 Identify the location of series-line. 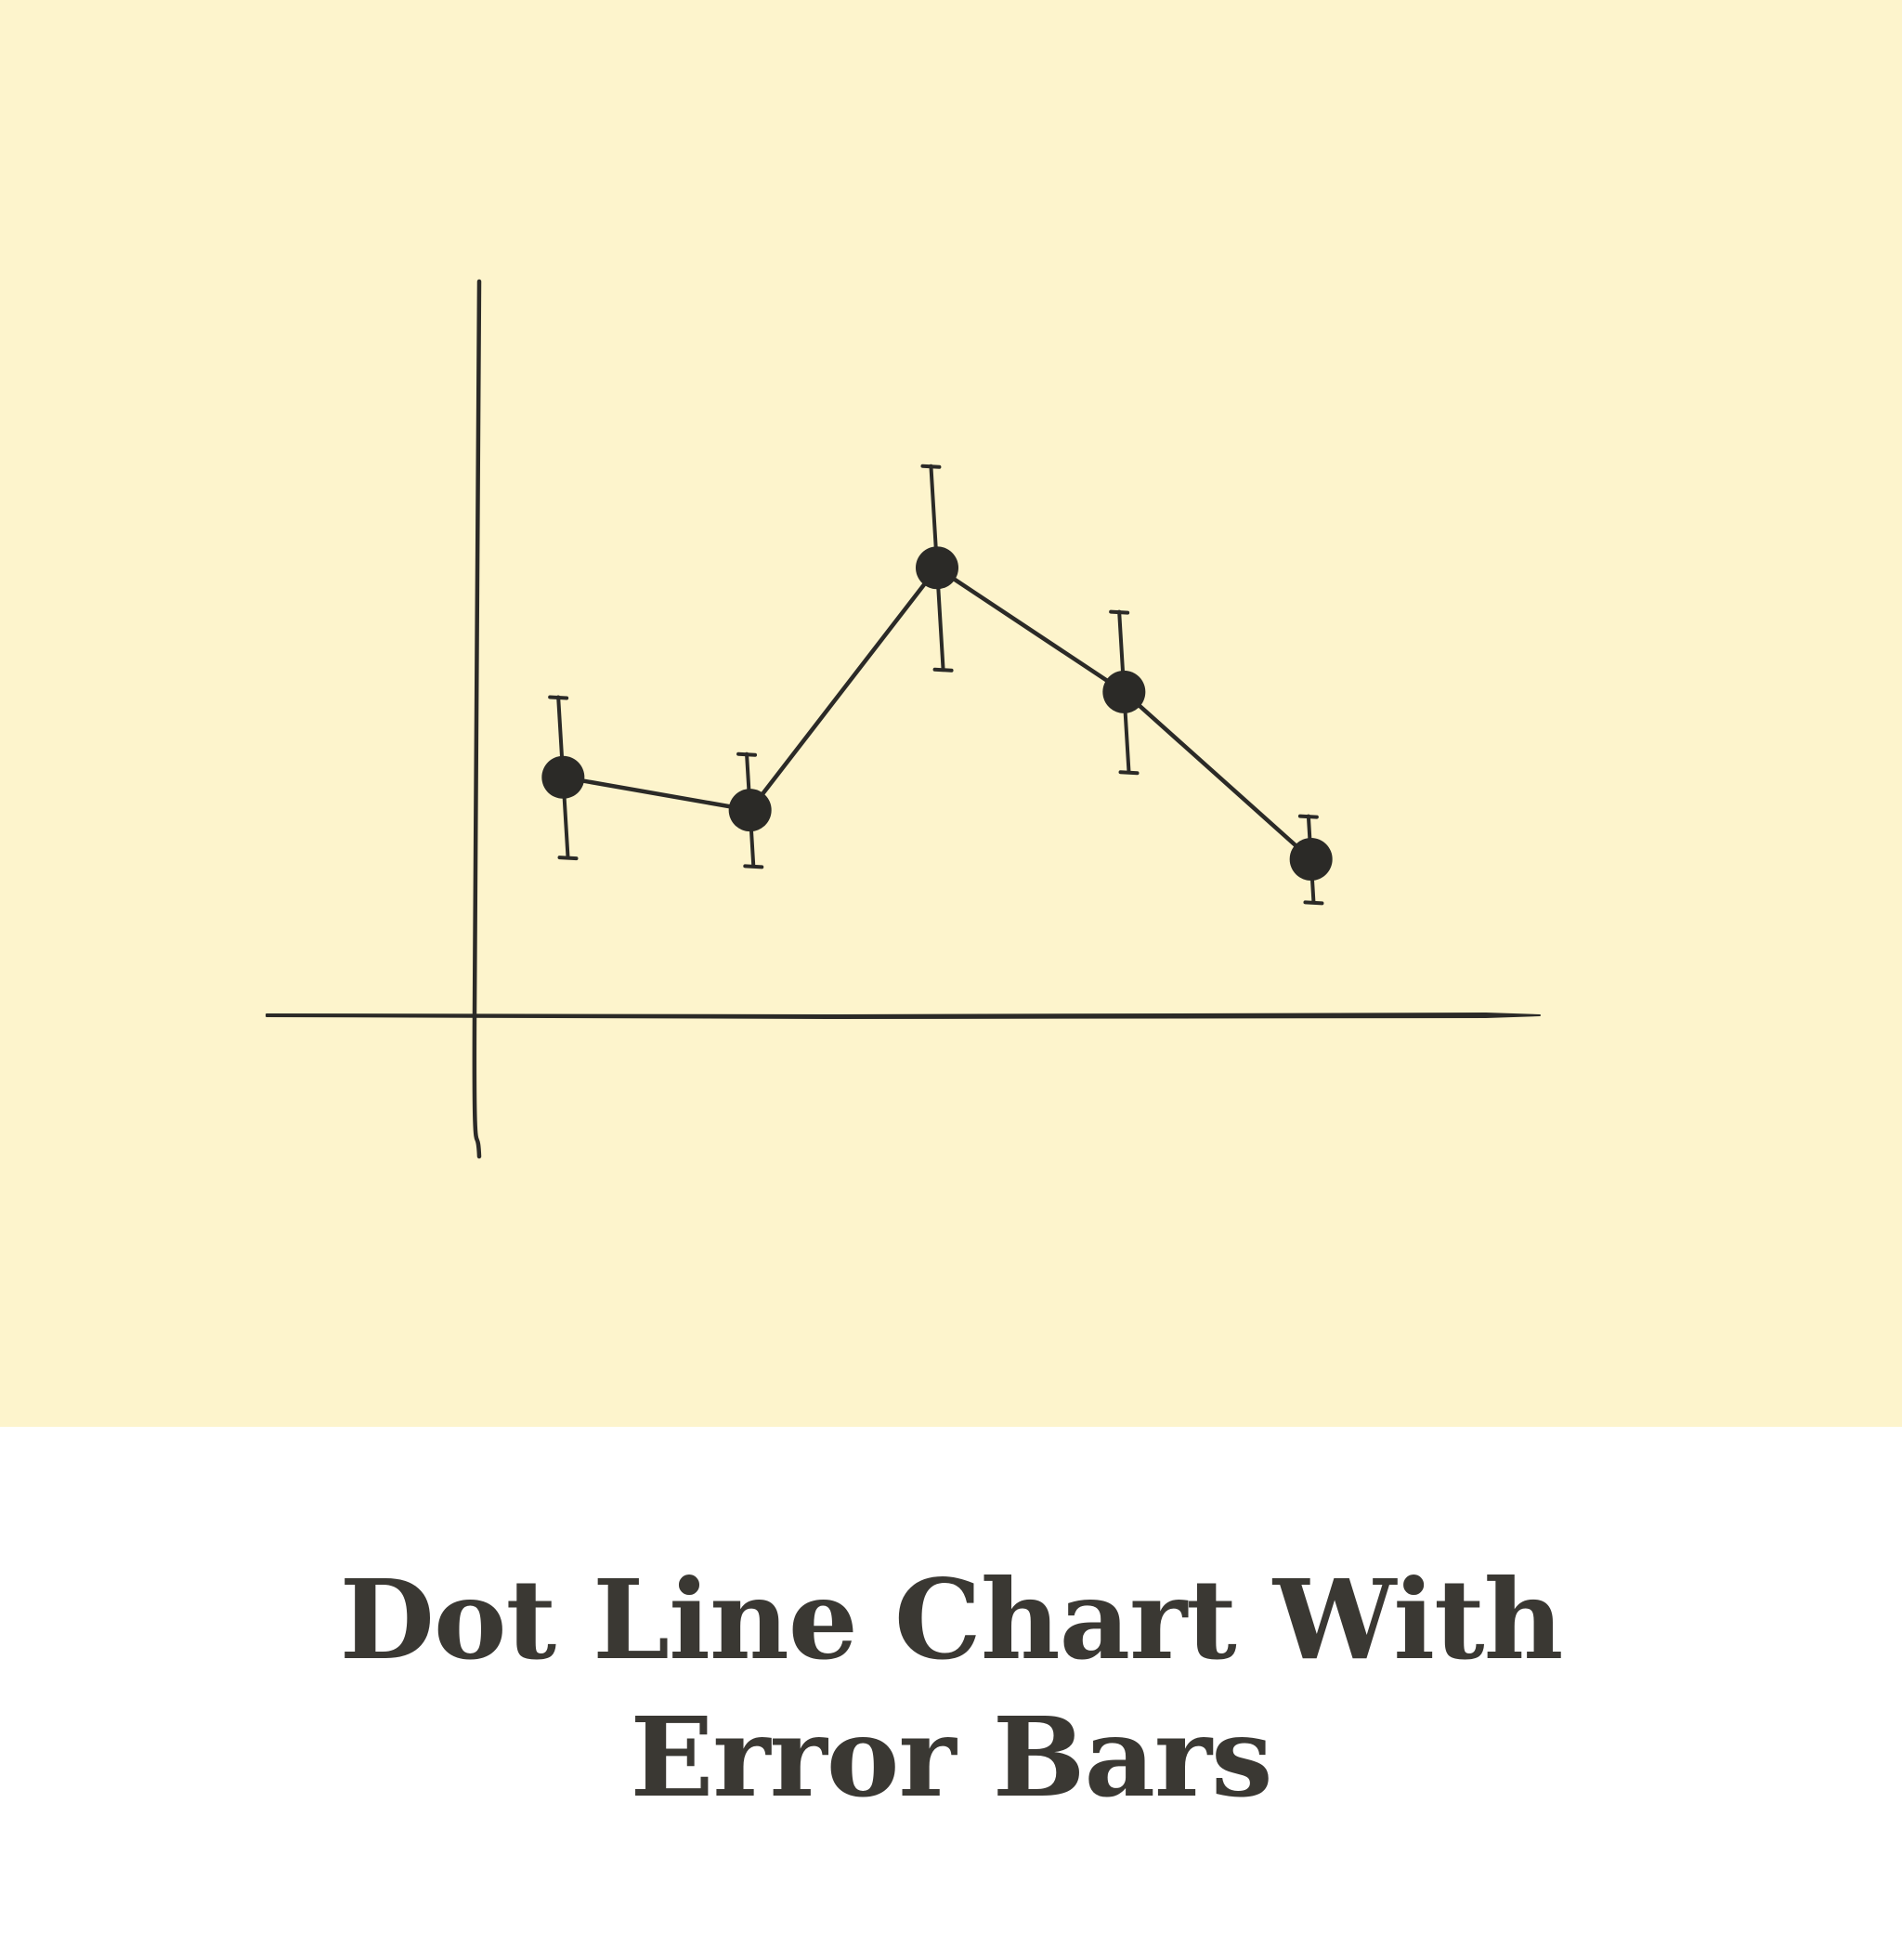
(937, 713).